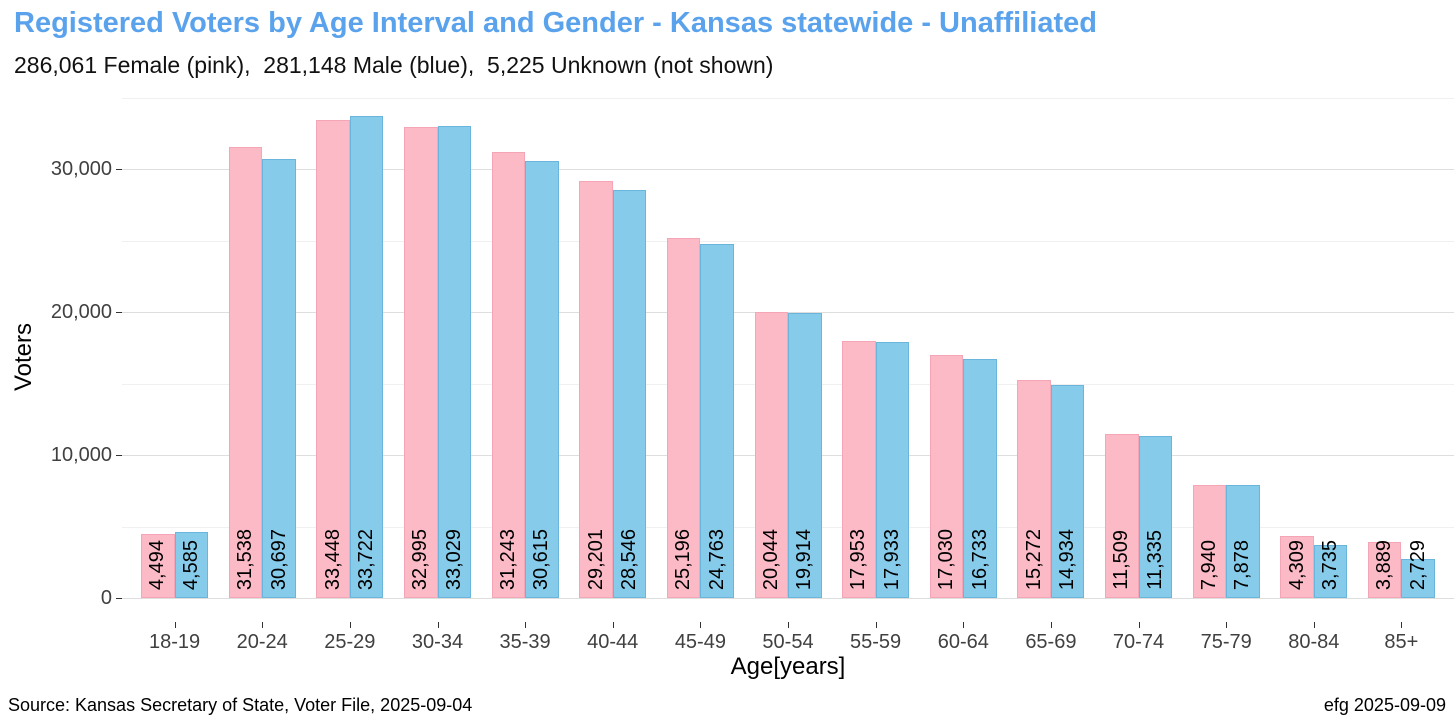 Image resolution: width=1456 pixels, height=728 pixels. Describe the element at coordinates (946, 559) in the screenshot. I see `bar-value-label: 17,030` at that location.